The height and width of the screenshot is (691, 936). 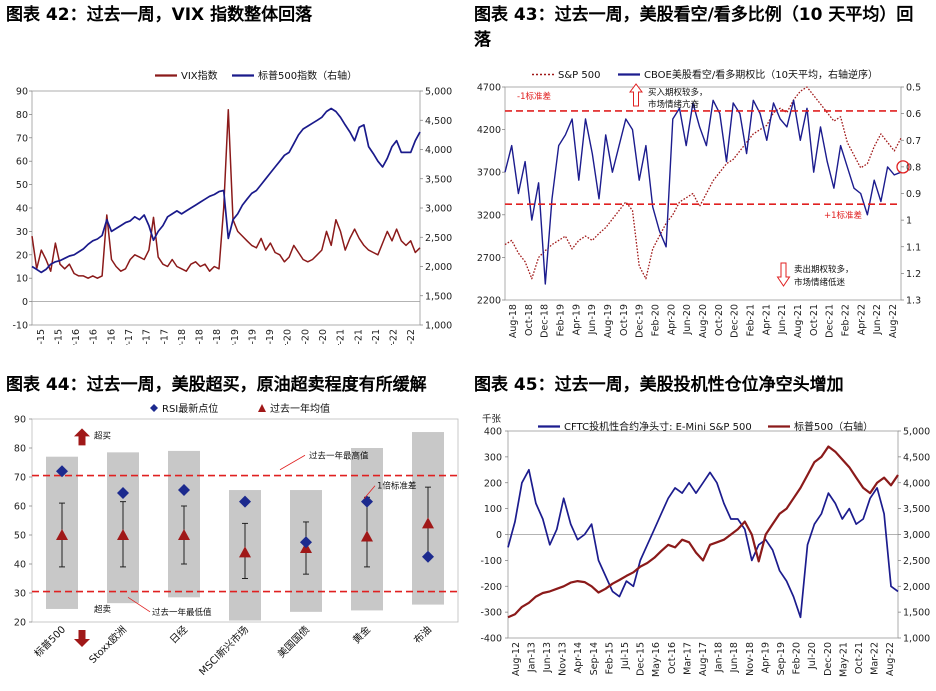 I want to click on category-label: 日经, so click(x=178, y=634).